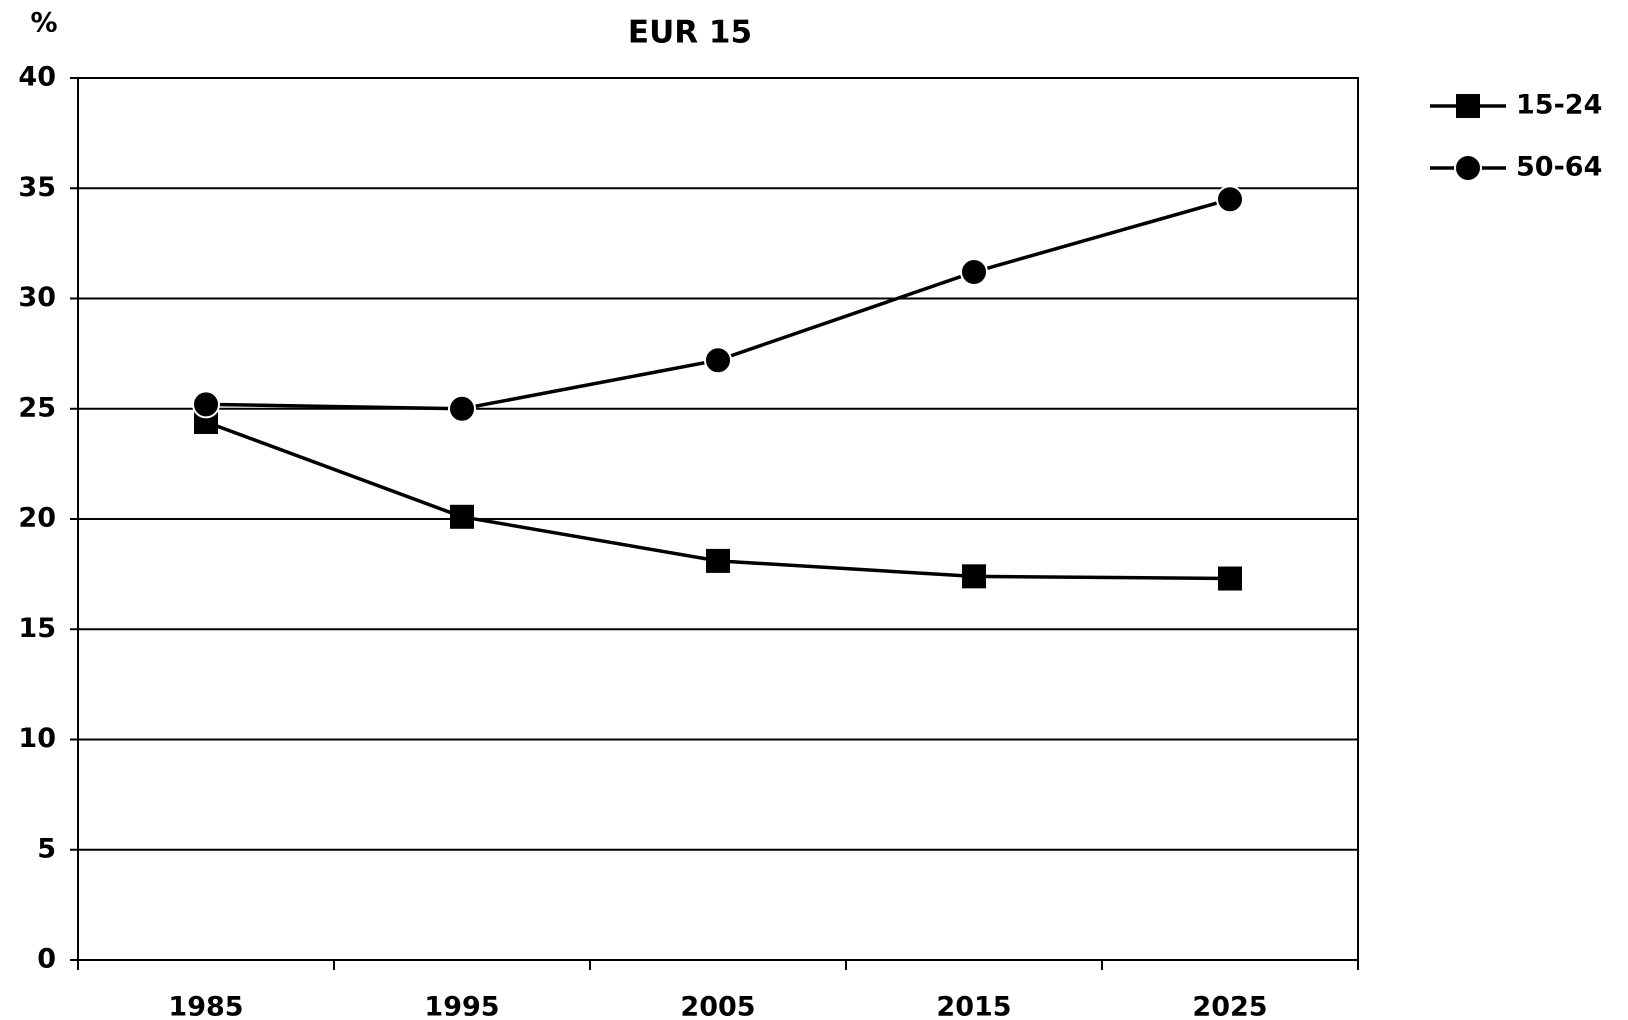 The image size is (1628, 1020). I want to click on y-tick-label: 0, so click(46, 959).